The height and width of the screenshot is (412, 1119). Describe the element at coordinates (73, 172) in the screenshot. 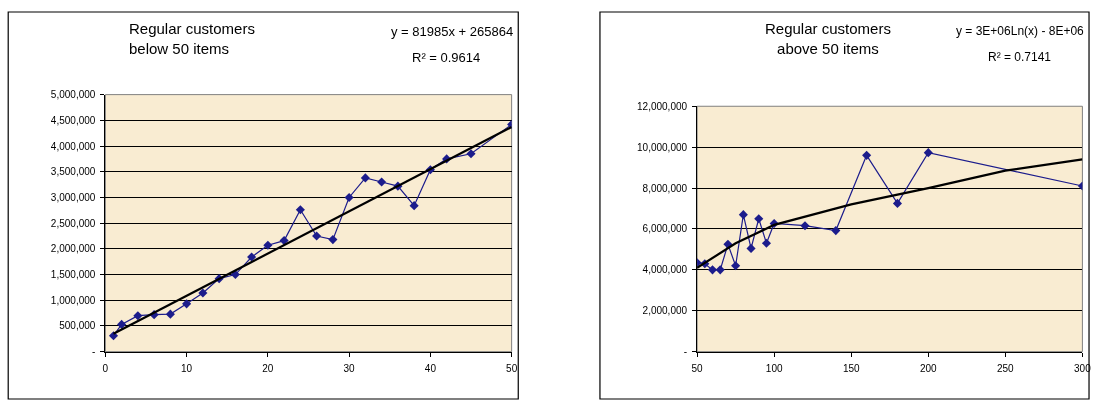

I see `y-tick-label: 3,500,000` at that location.